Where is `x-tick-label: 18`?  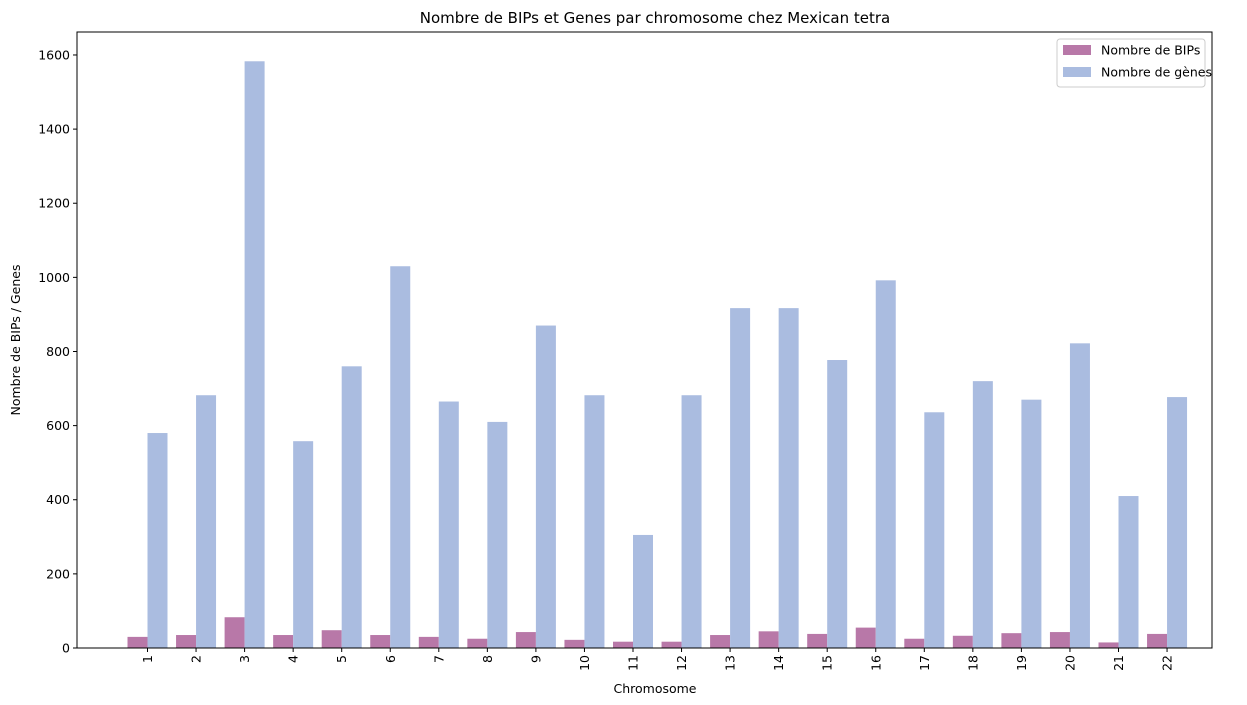 x-tick-label: 18 is located at coordinates (972, 663).